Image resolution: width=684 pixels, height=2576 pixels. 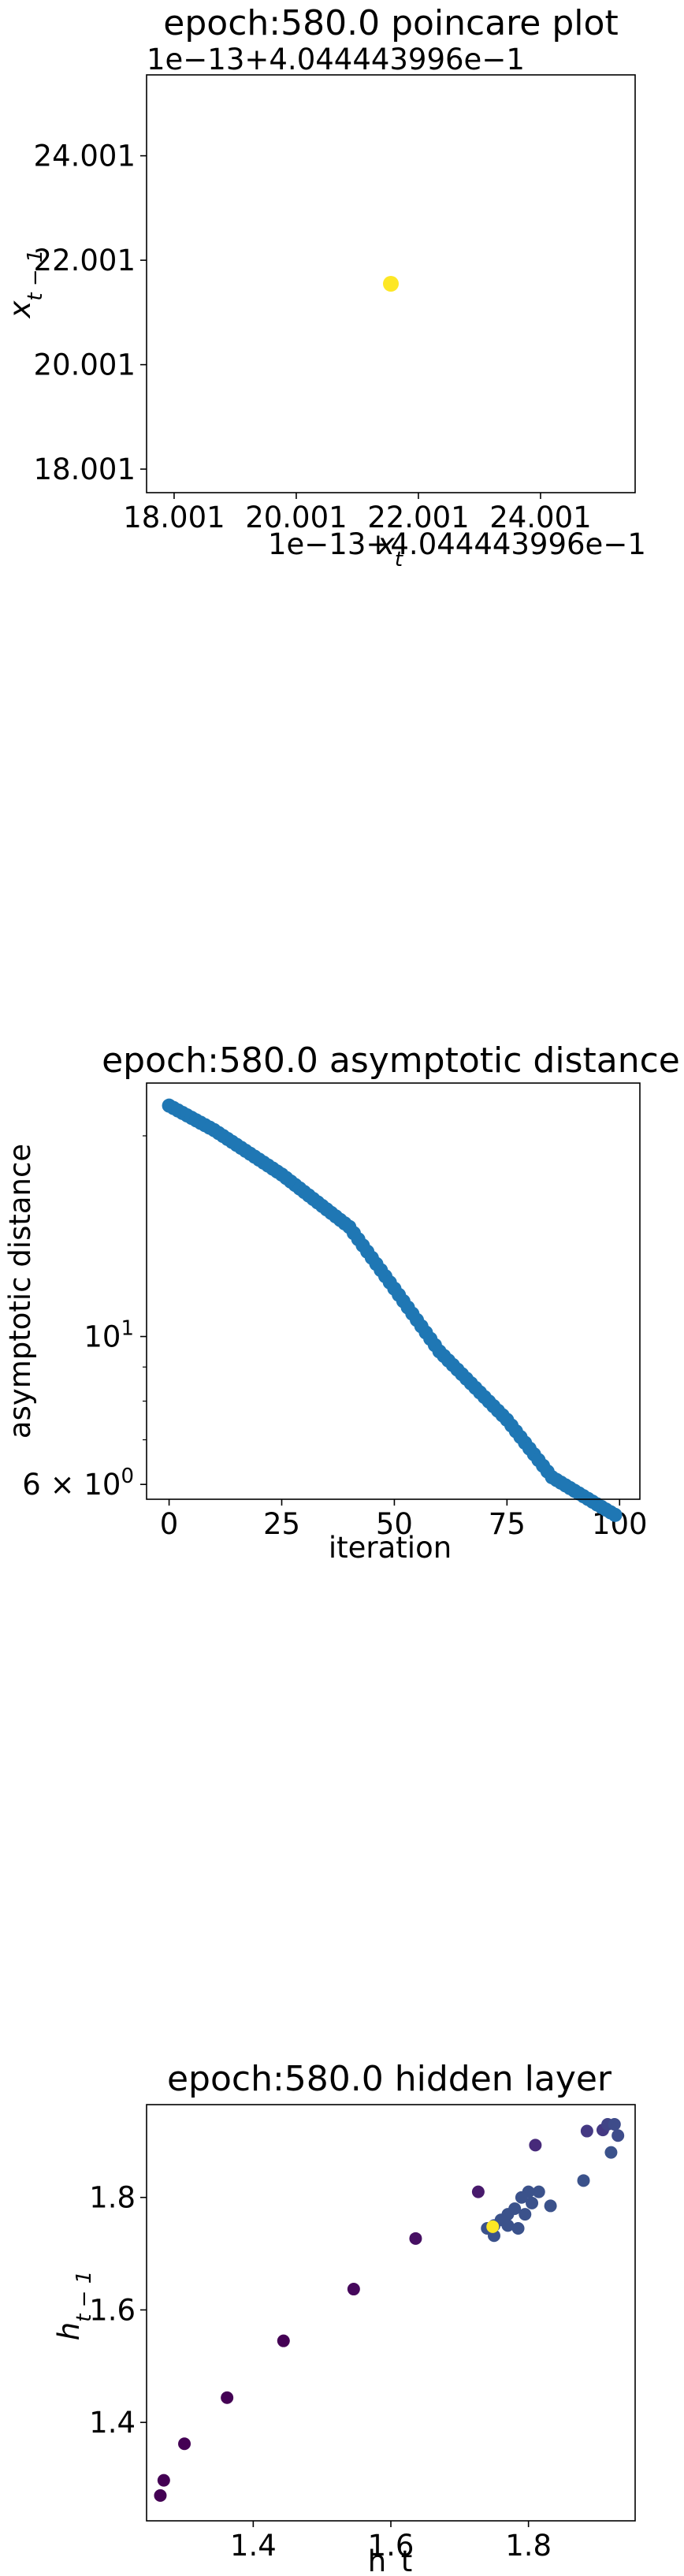 I want to click on asymptotic-xlabel: iteration, so click(x=391, y=1548).